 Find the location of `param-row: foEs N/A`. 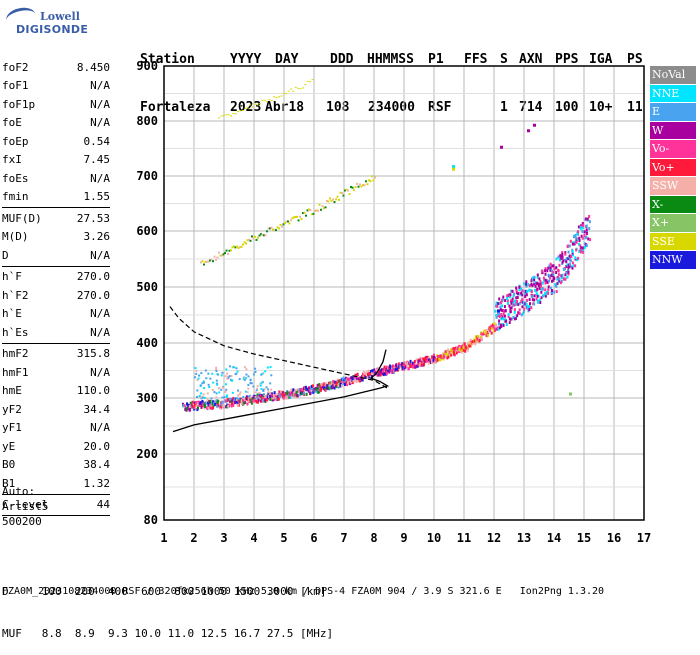

param-row: foEs N/A is located at coordinates (56, 178).